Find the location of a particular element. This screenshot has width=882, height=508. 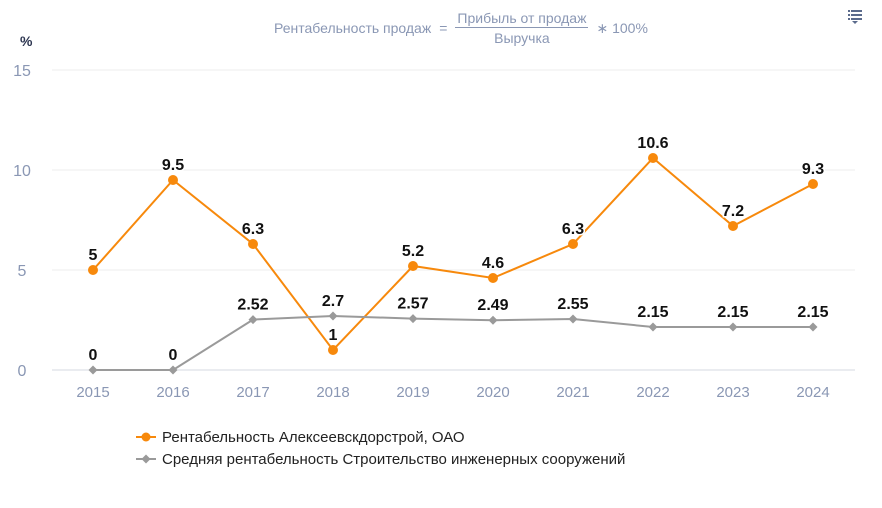

data-label: 1 is located at coordinates (333, 335).